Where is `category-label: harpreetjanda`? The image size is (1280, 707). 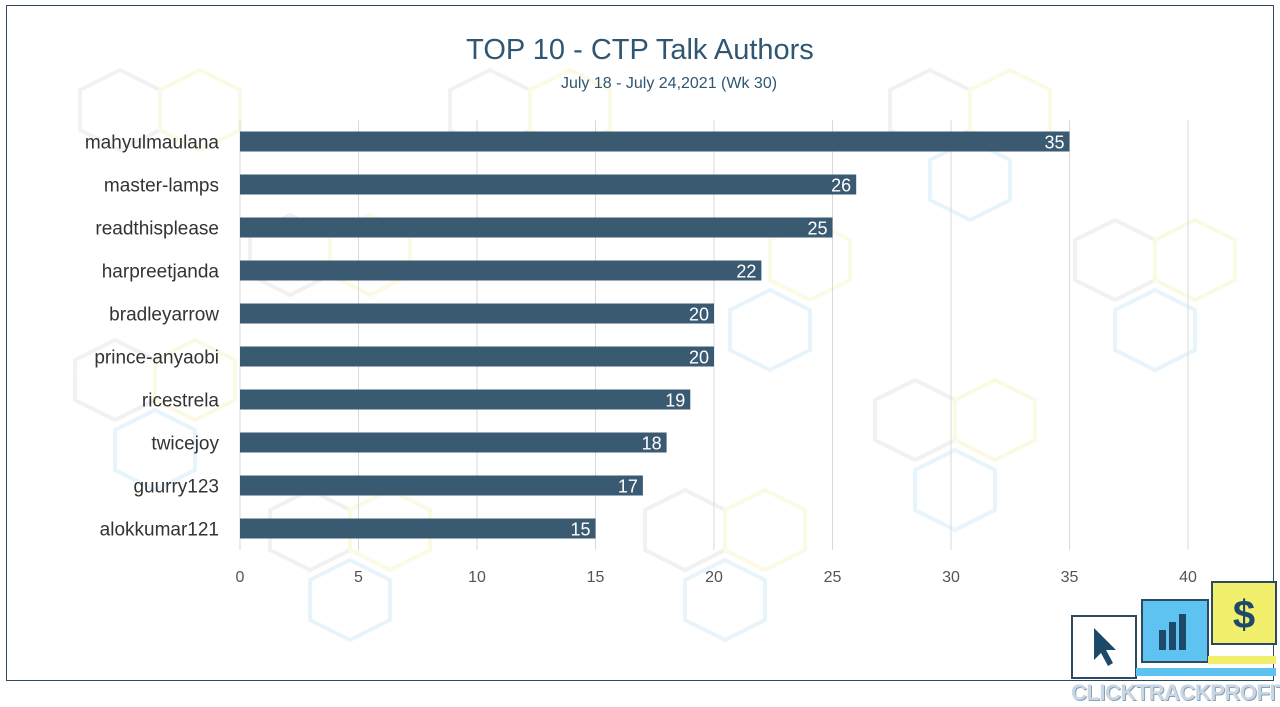 category-label: harpreetjanda is located at coordinates (161, 272).